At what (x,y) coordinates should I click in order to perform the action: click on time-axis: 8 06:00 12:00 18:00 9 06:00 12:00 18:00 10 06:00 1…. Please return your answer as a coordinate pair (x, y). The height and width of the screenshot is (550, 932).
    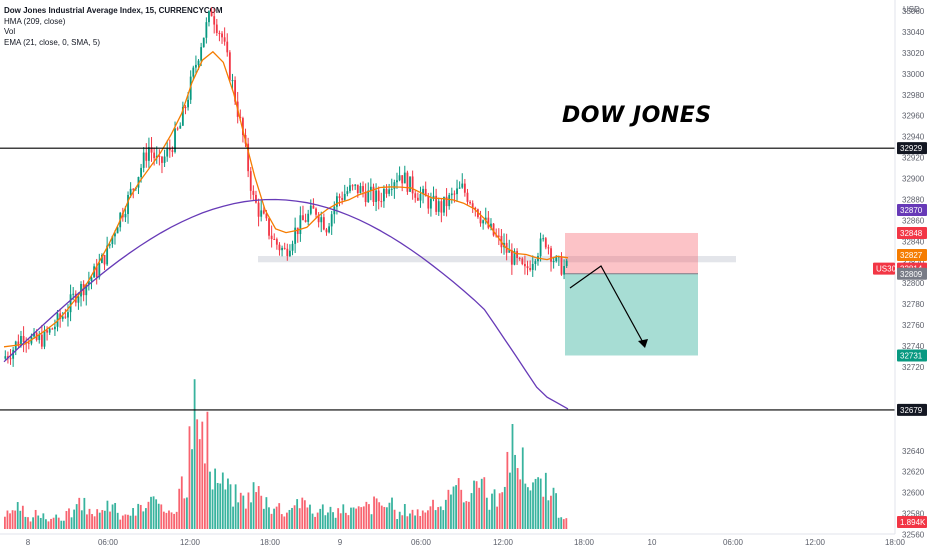
    Looking at the image, I should click on (466, 542).